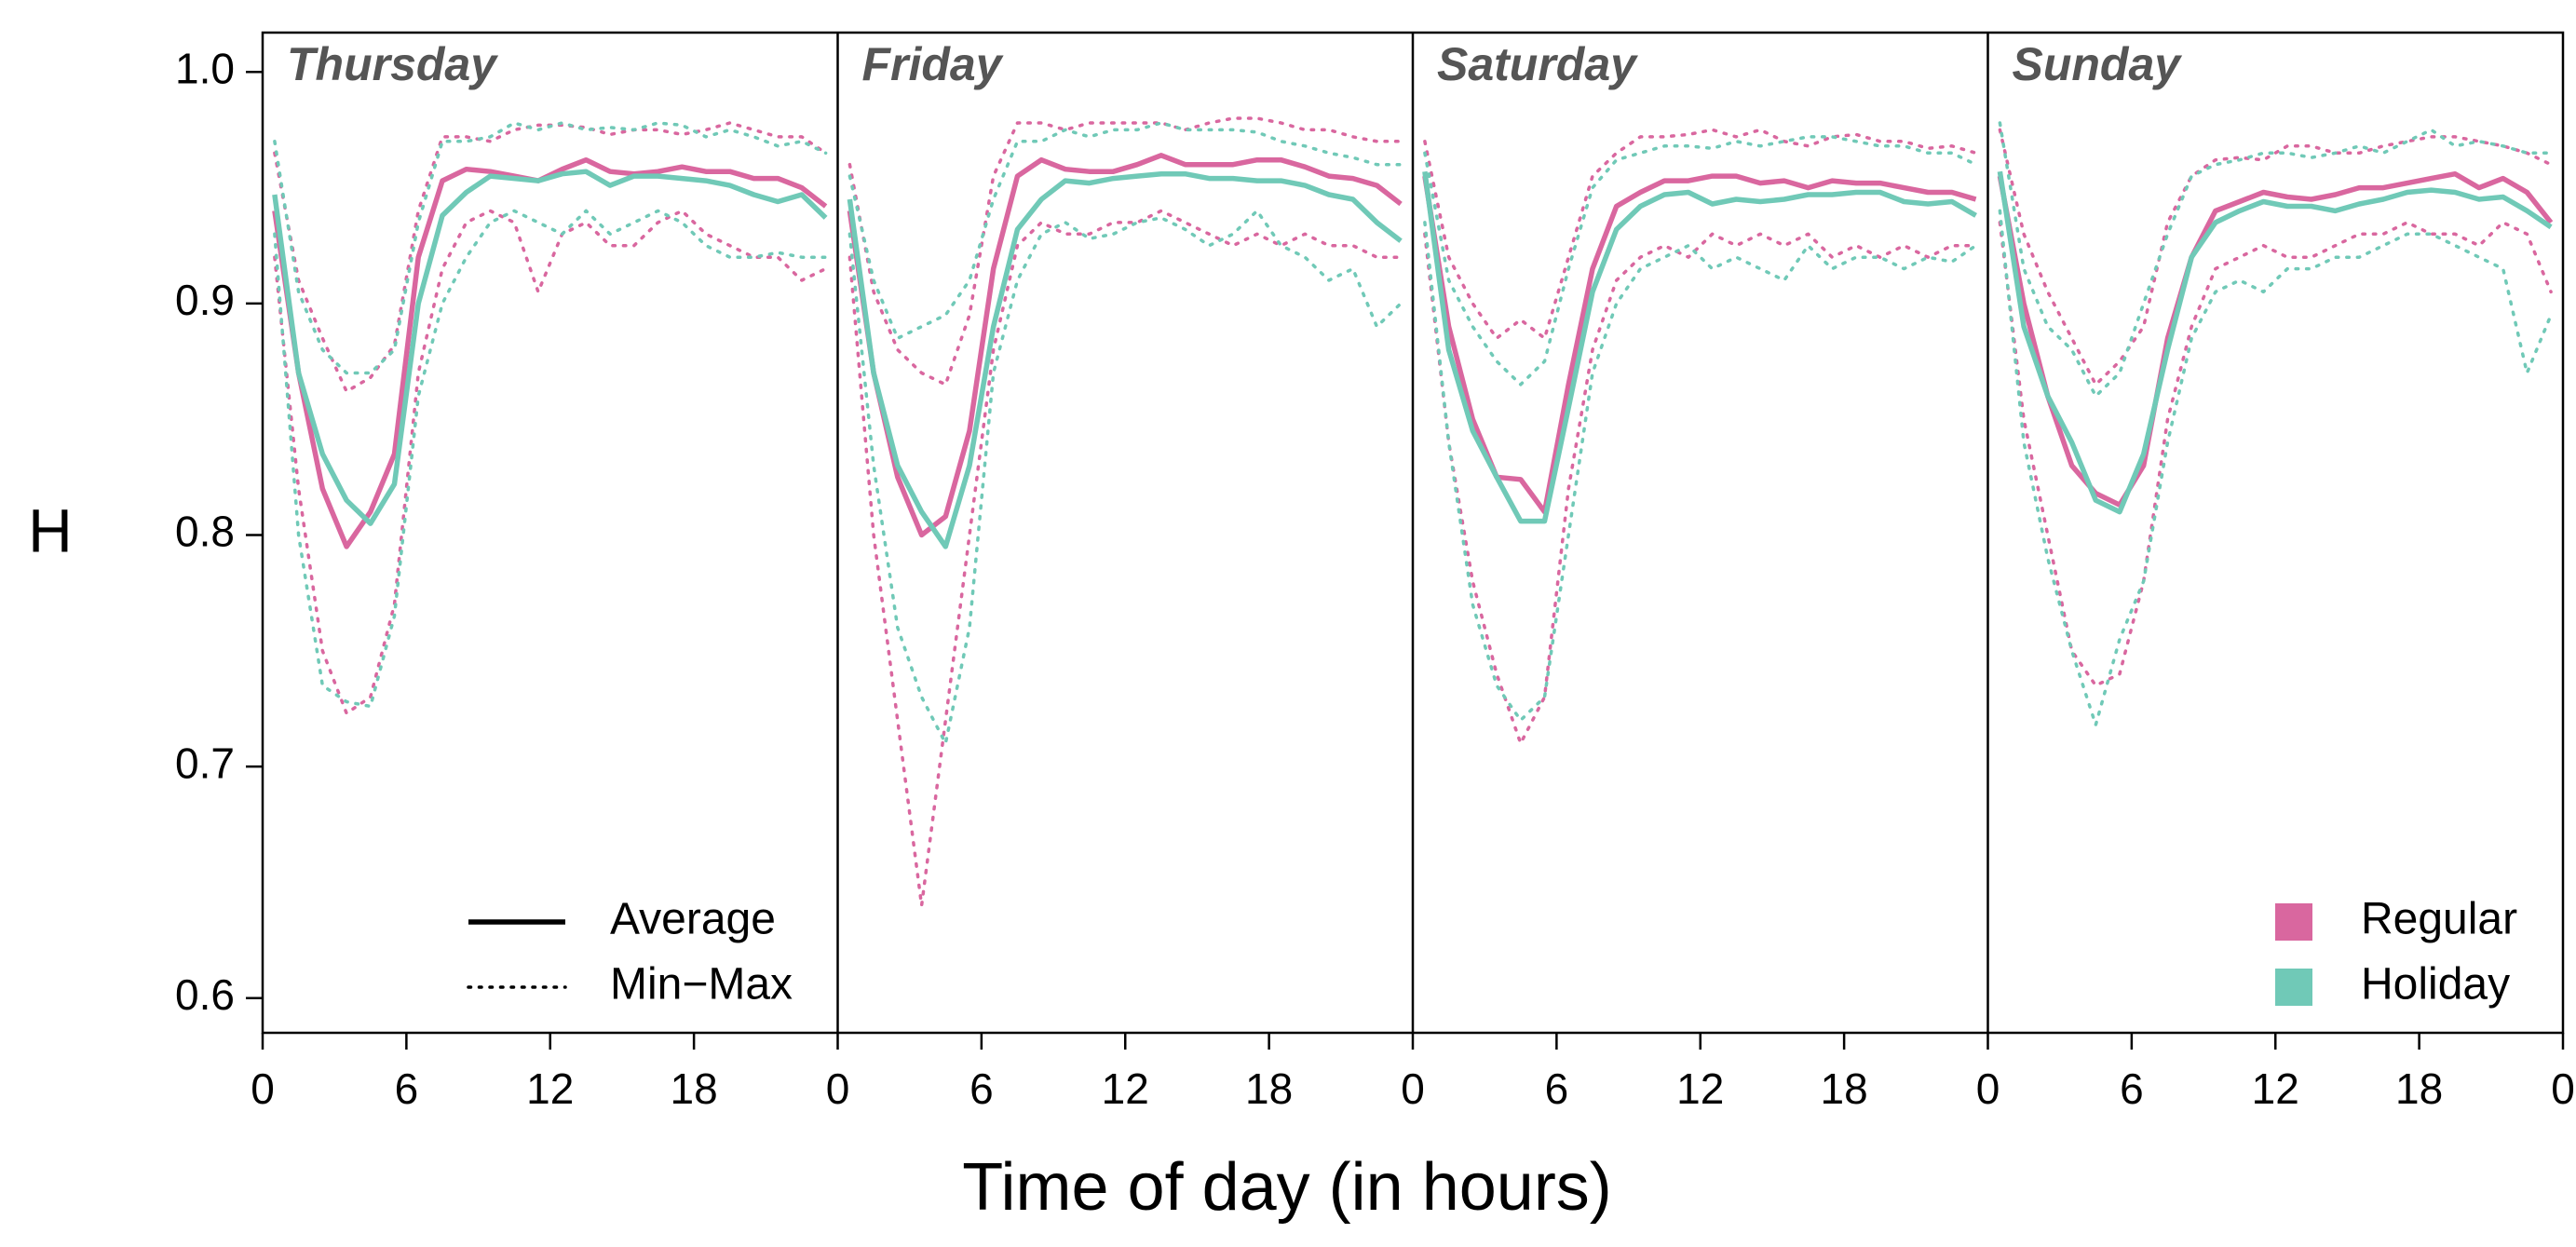 The height and width of the screenshot is (1247, 2576). What do you see at coordinates (205, 300) in the screenshot?
I see `y-tick-label: 0.9` at bounding box center [205, 300].